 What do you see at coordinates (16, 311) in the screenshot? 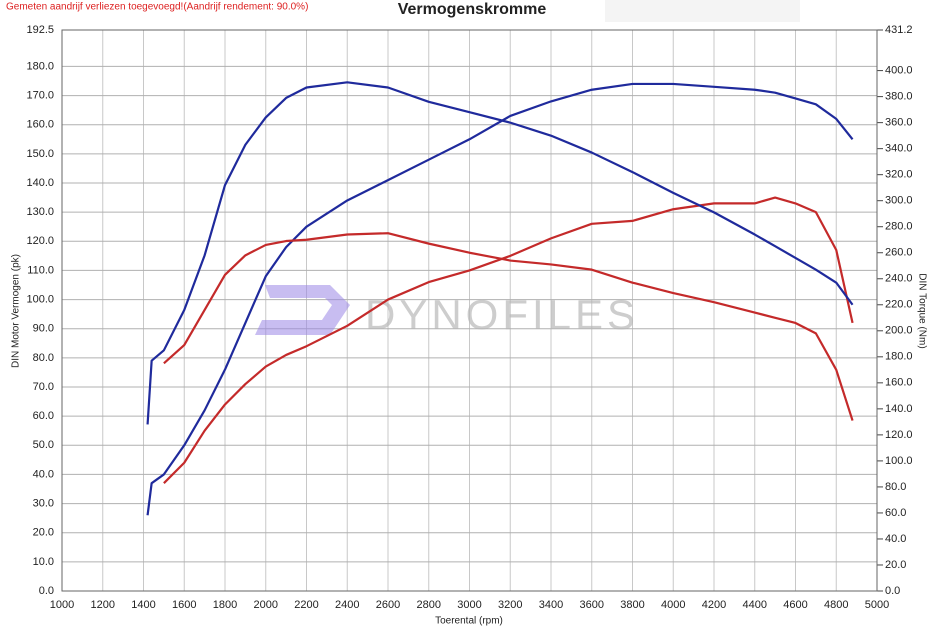
I see `y-axis-title: DIN Motor Vermogen (pk)` at bounding box center [16, 311].